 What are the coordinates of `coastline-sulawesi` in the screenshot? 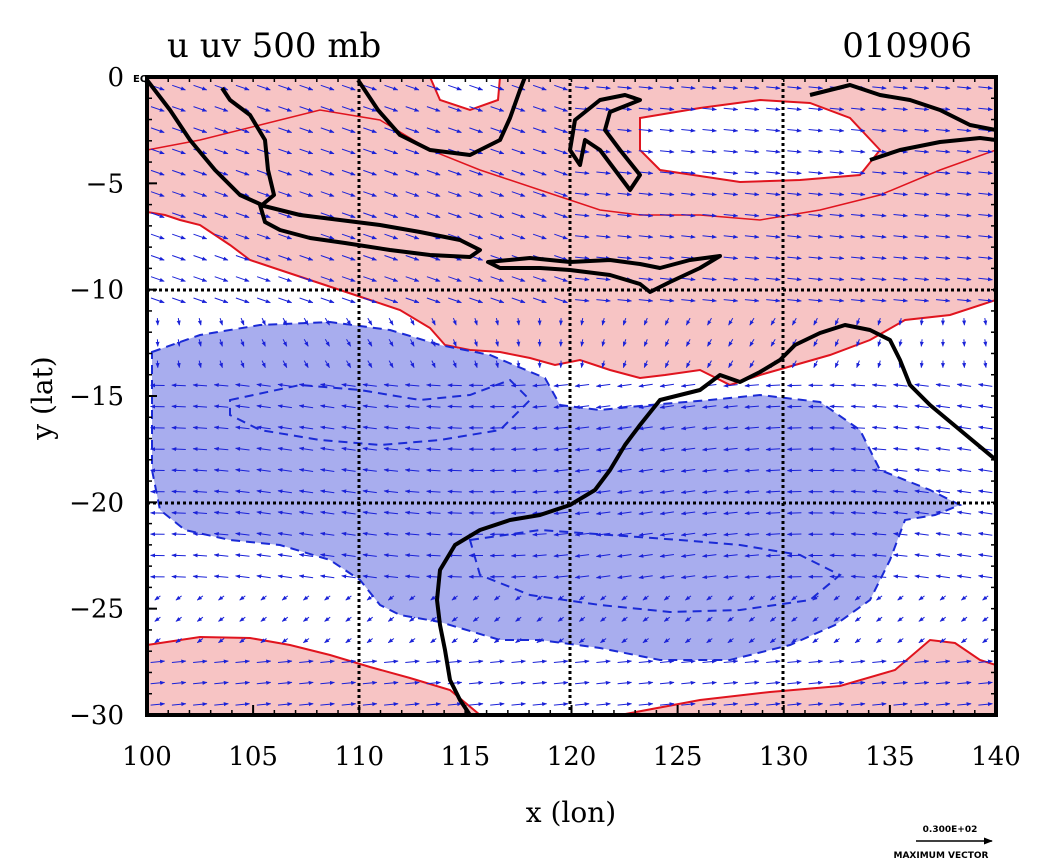 It's located at (605, 142).